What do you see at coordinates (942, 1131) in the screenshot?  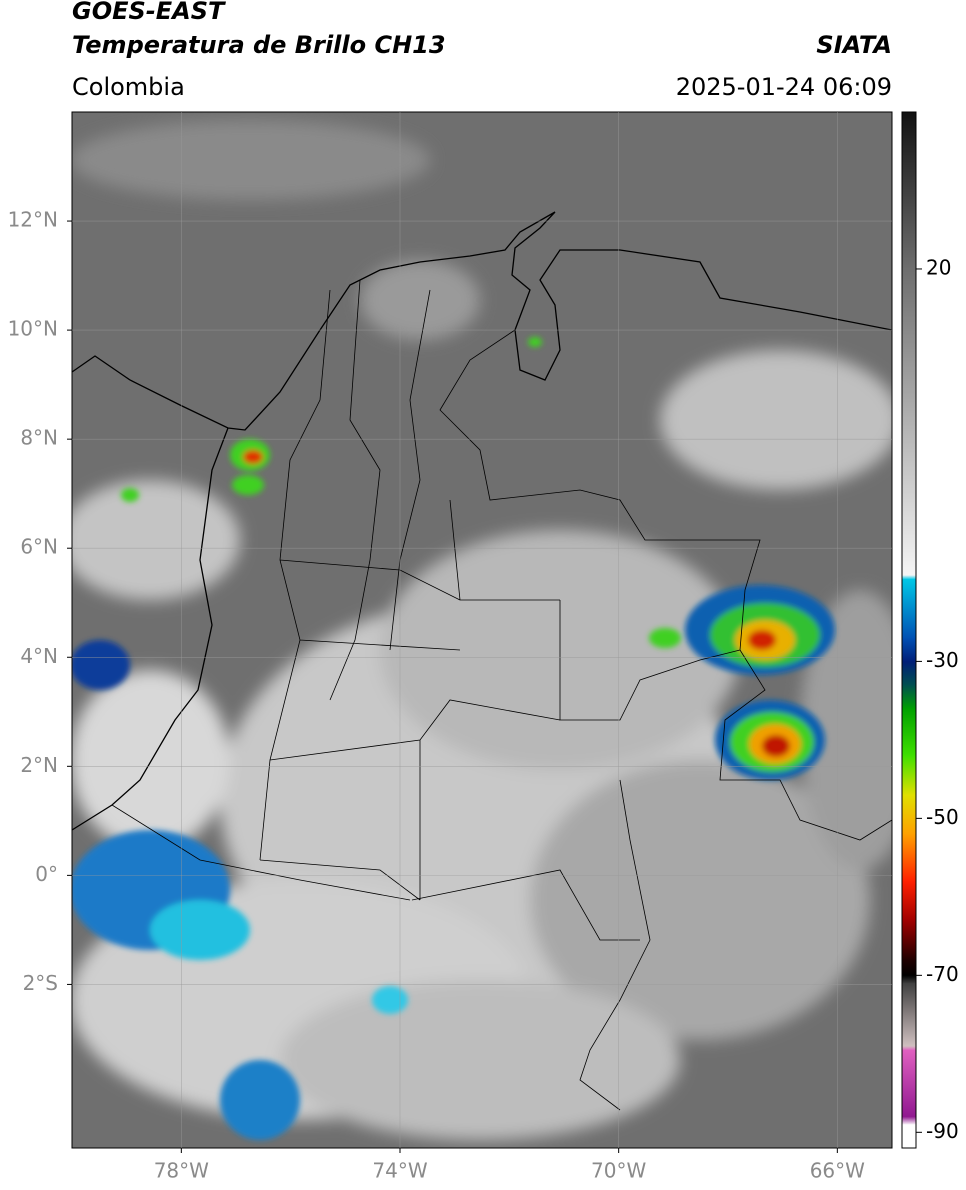 I see `colorbar-tick-label: -90` at bounding box center [942, 1131].